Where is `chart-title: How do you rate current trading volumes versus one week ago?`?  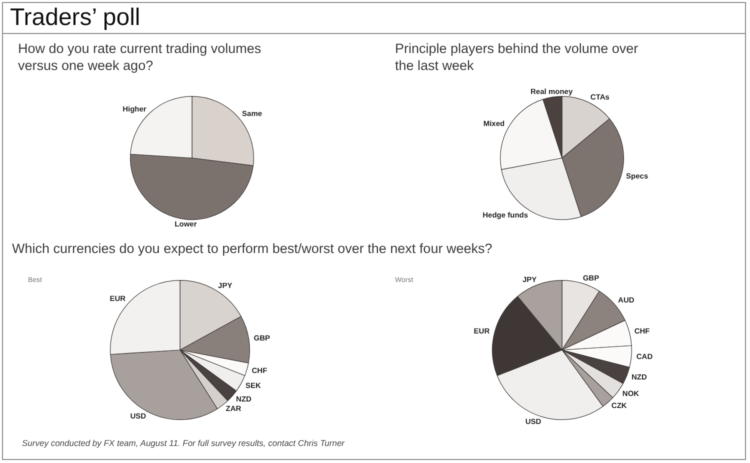 chart-title: How do you rate current trading volumes versus one week ago? is located at coordinates (140, 57).